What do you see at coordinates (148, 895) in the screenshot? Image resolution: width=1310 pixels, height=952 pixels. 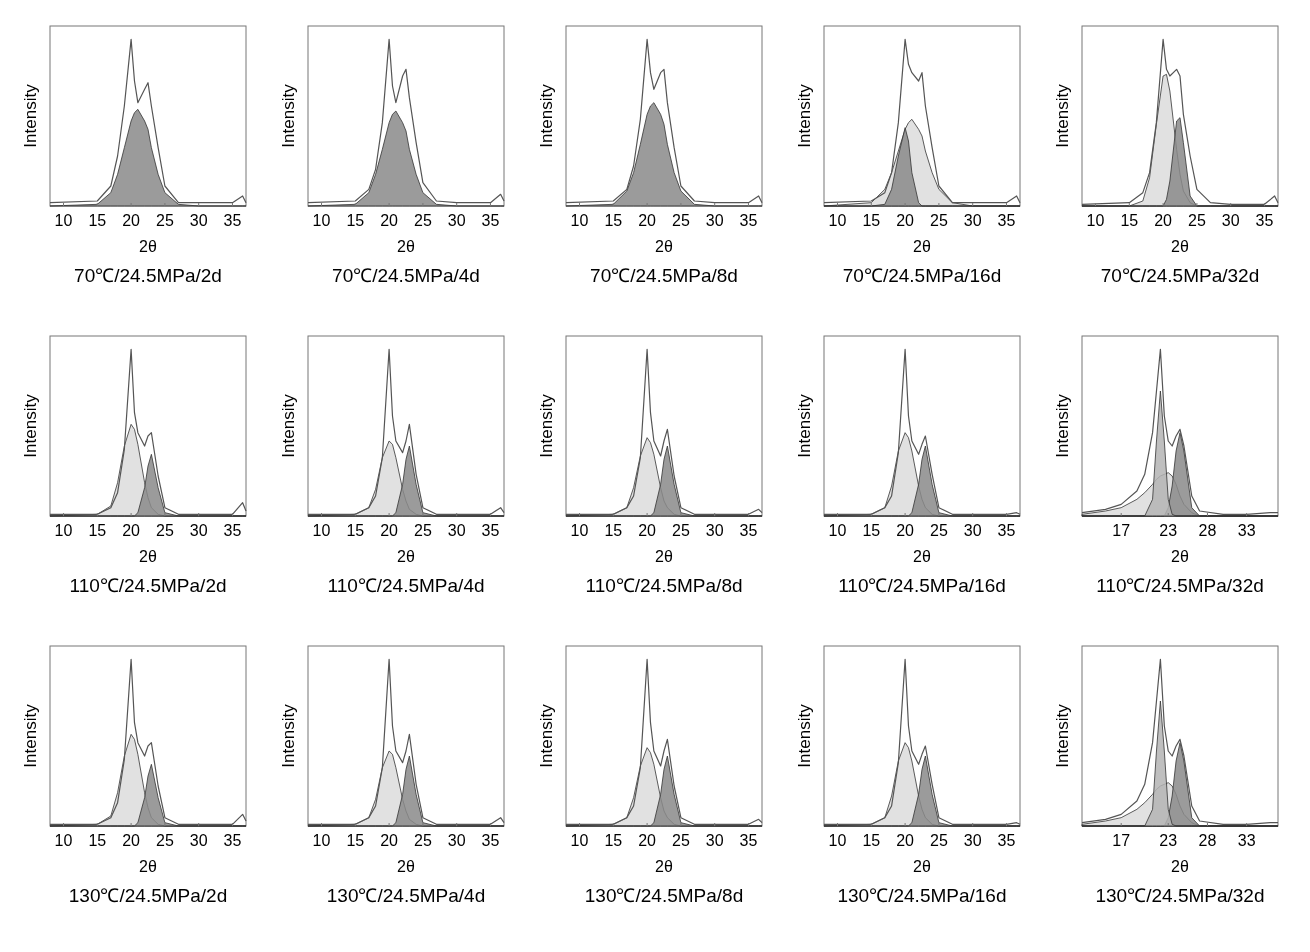 I see `text: 130℃/24.5MPa/2d` at bounding box center [148, 895].